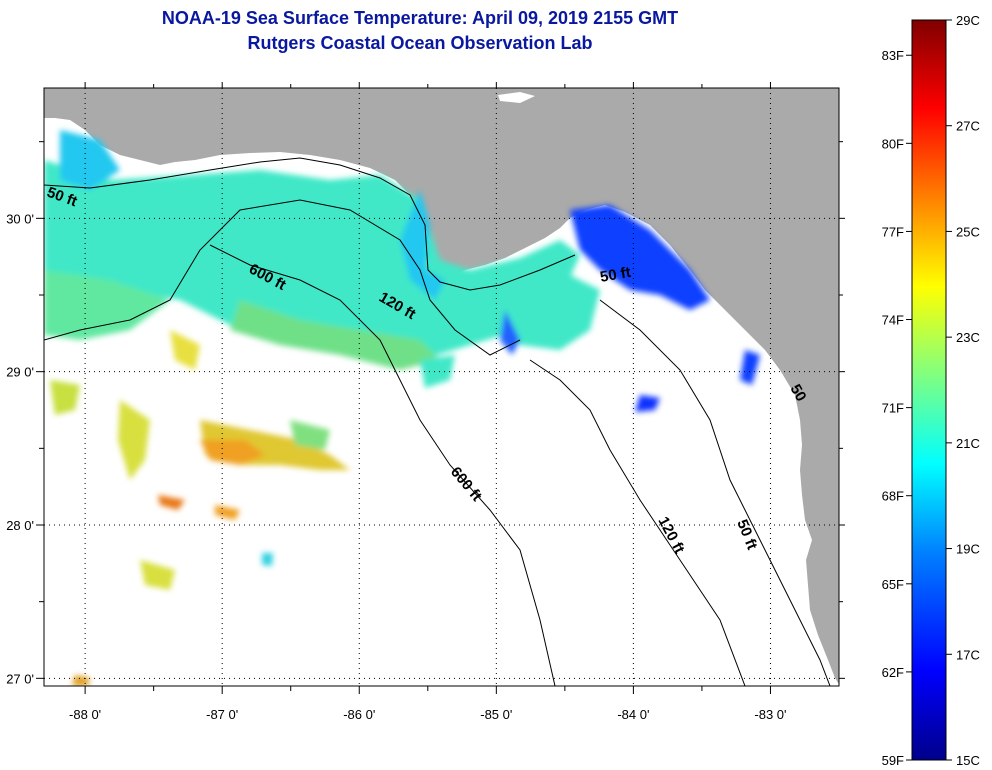 Image resolution: width=992 pixels, height=770 pixels. What do you see at coordinates (20, 525) in the screenshot?
I see `lat-tick-label: 28 0'` at bounding box center [20, 525].